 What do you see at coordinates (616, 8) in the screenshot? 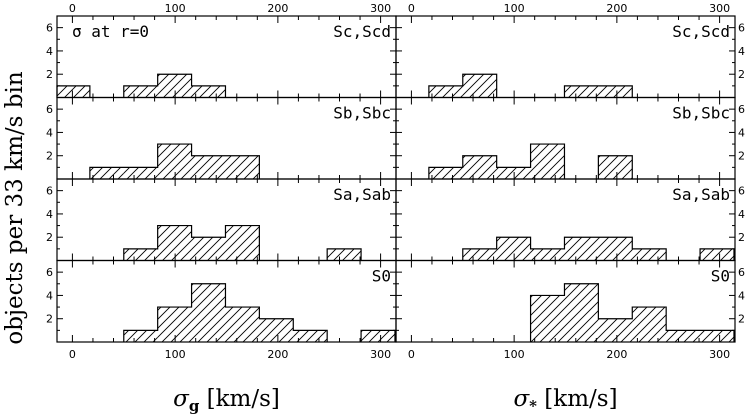
I see `x-tick-label-top: 200` at bounding box center [616, 8].